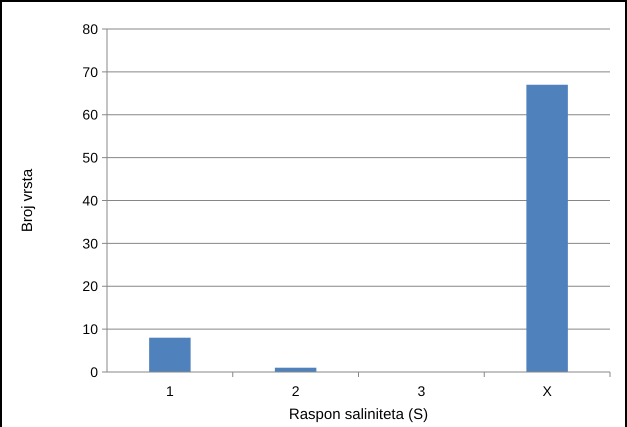  Describe the element at coordinates (90, 243) in the screenshot. I see `y-tick-label: 30` at that location.